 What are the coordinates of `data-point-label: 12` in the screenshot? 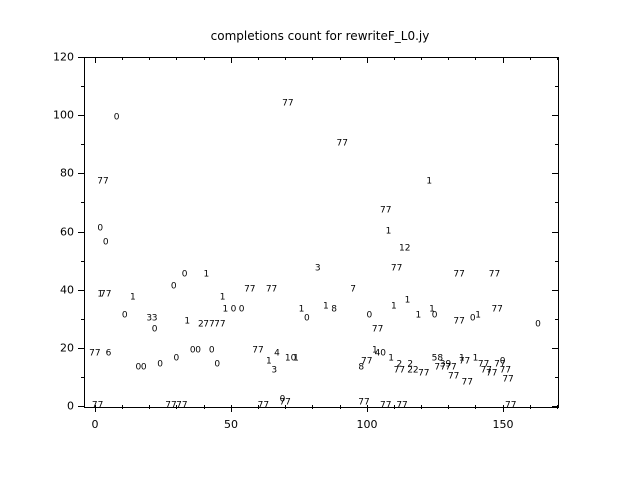 It's located at (405, 248).